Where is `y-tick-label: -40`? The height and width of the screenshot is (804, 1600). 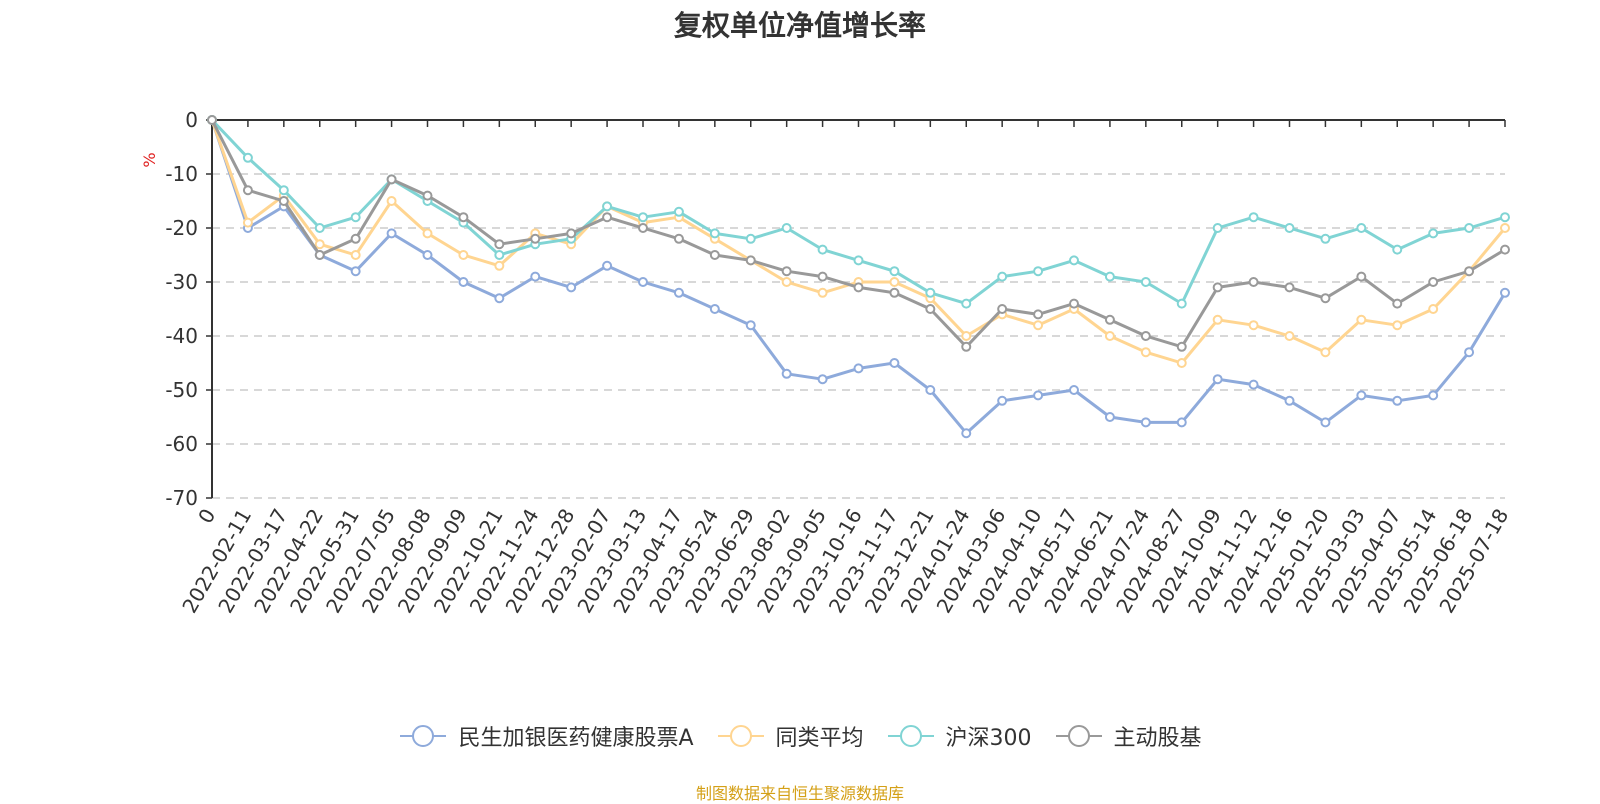 y-tick-label: -40 is located at coordinates (181, 336).